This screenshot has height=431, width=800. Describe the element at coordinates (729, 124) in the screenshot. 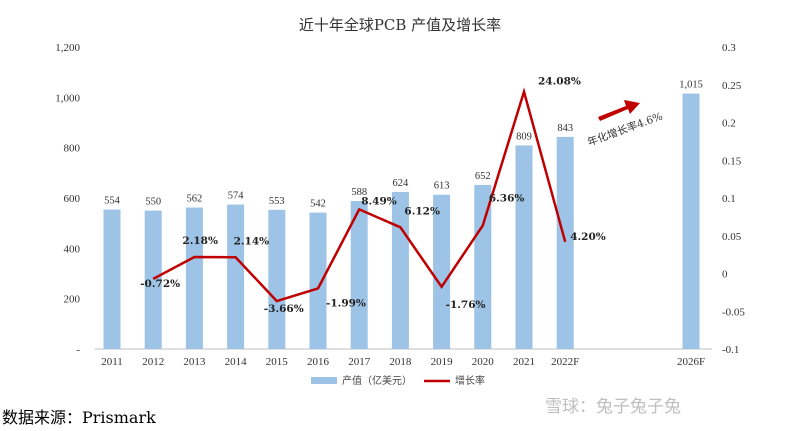

I see `right-tick-label: 0.2` at that location.